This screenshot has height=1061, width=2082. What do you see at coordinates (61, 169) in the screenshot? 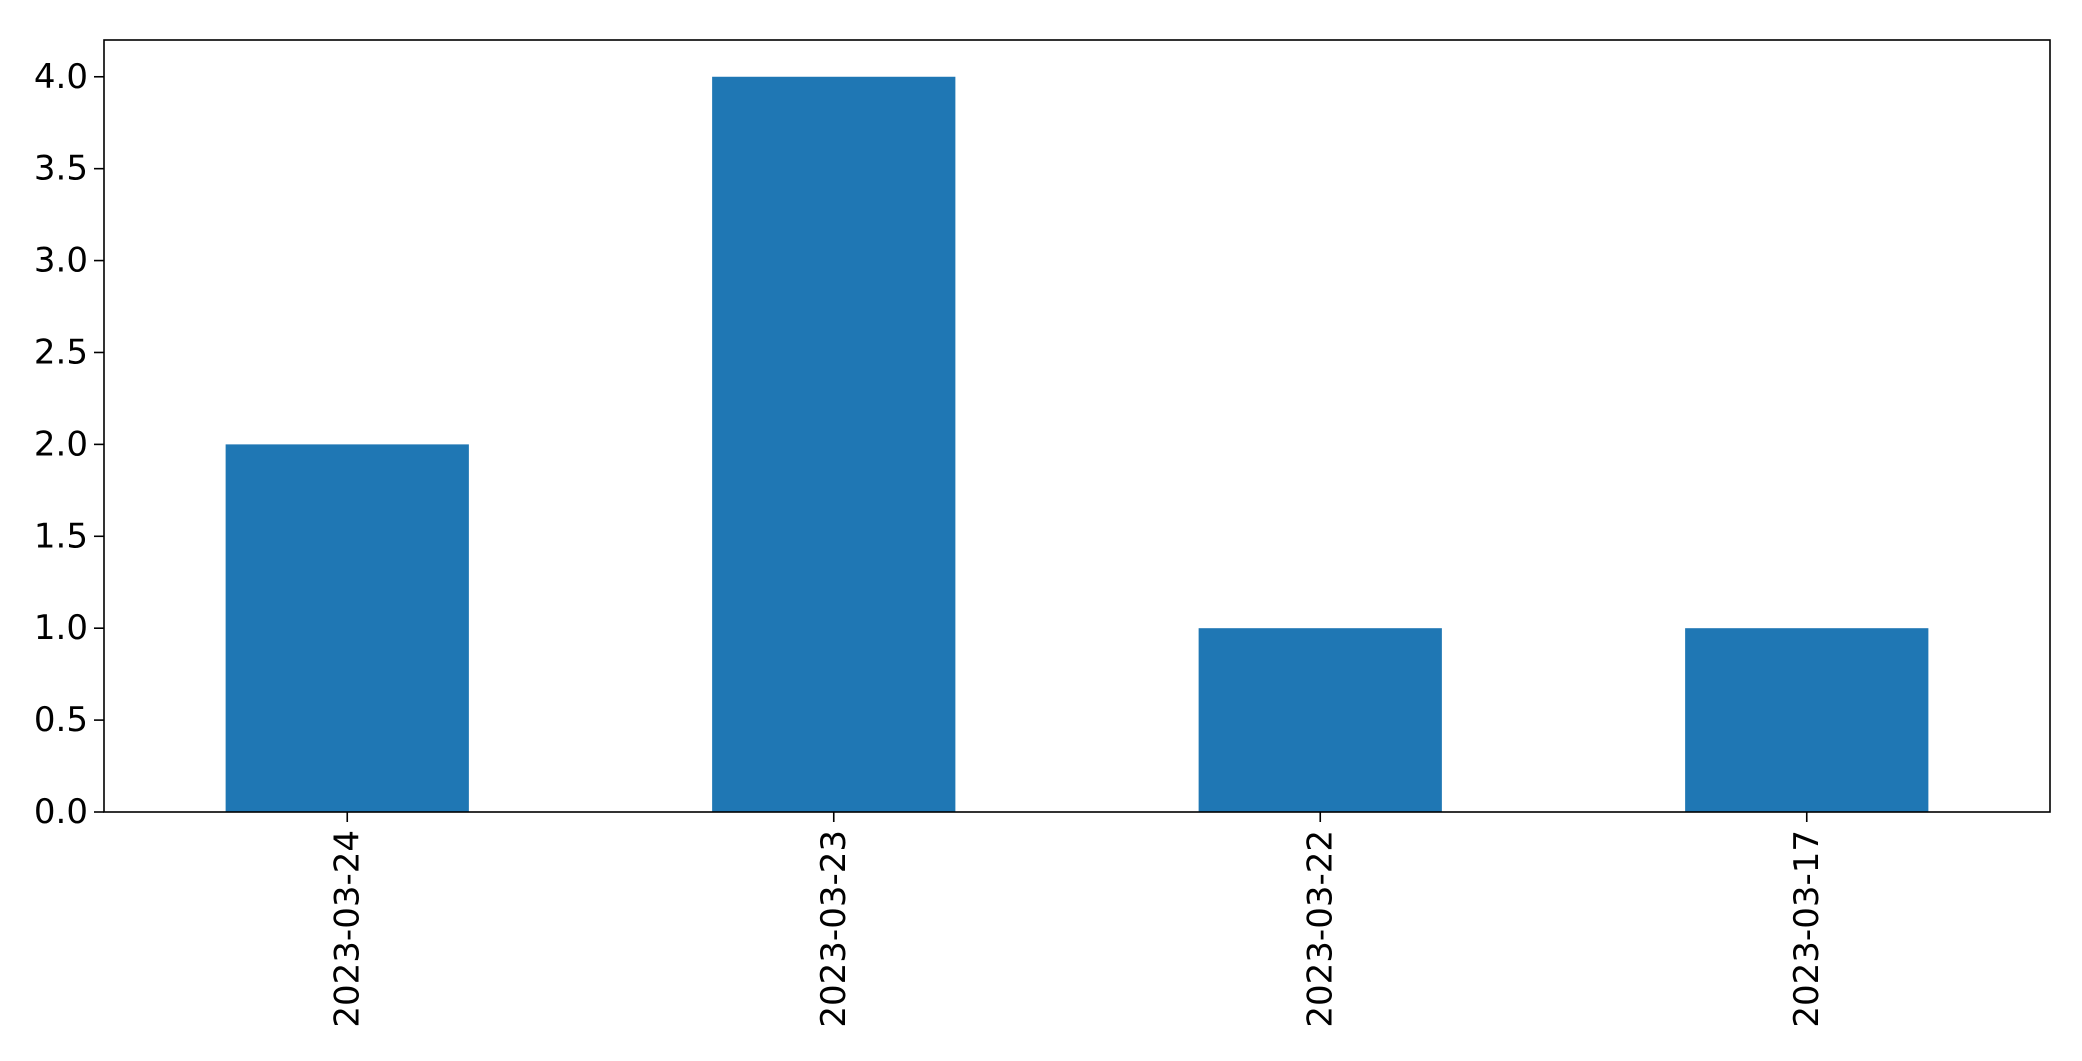
I see `y-tick-label: 3.5` at bounding box center [61, 169].